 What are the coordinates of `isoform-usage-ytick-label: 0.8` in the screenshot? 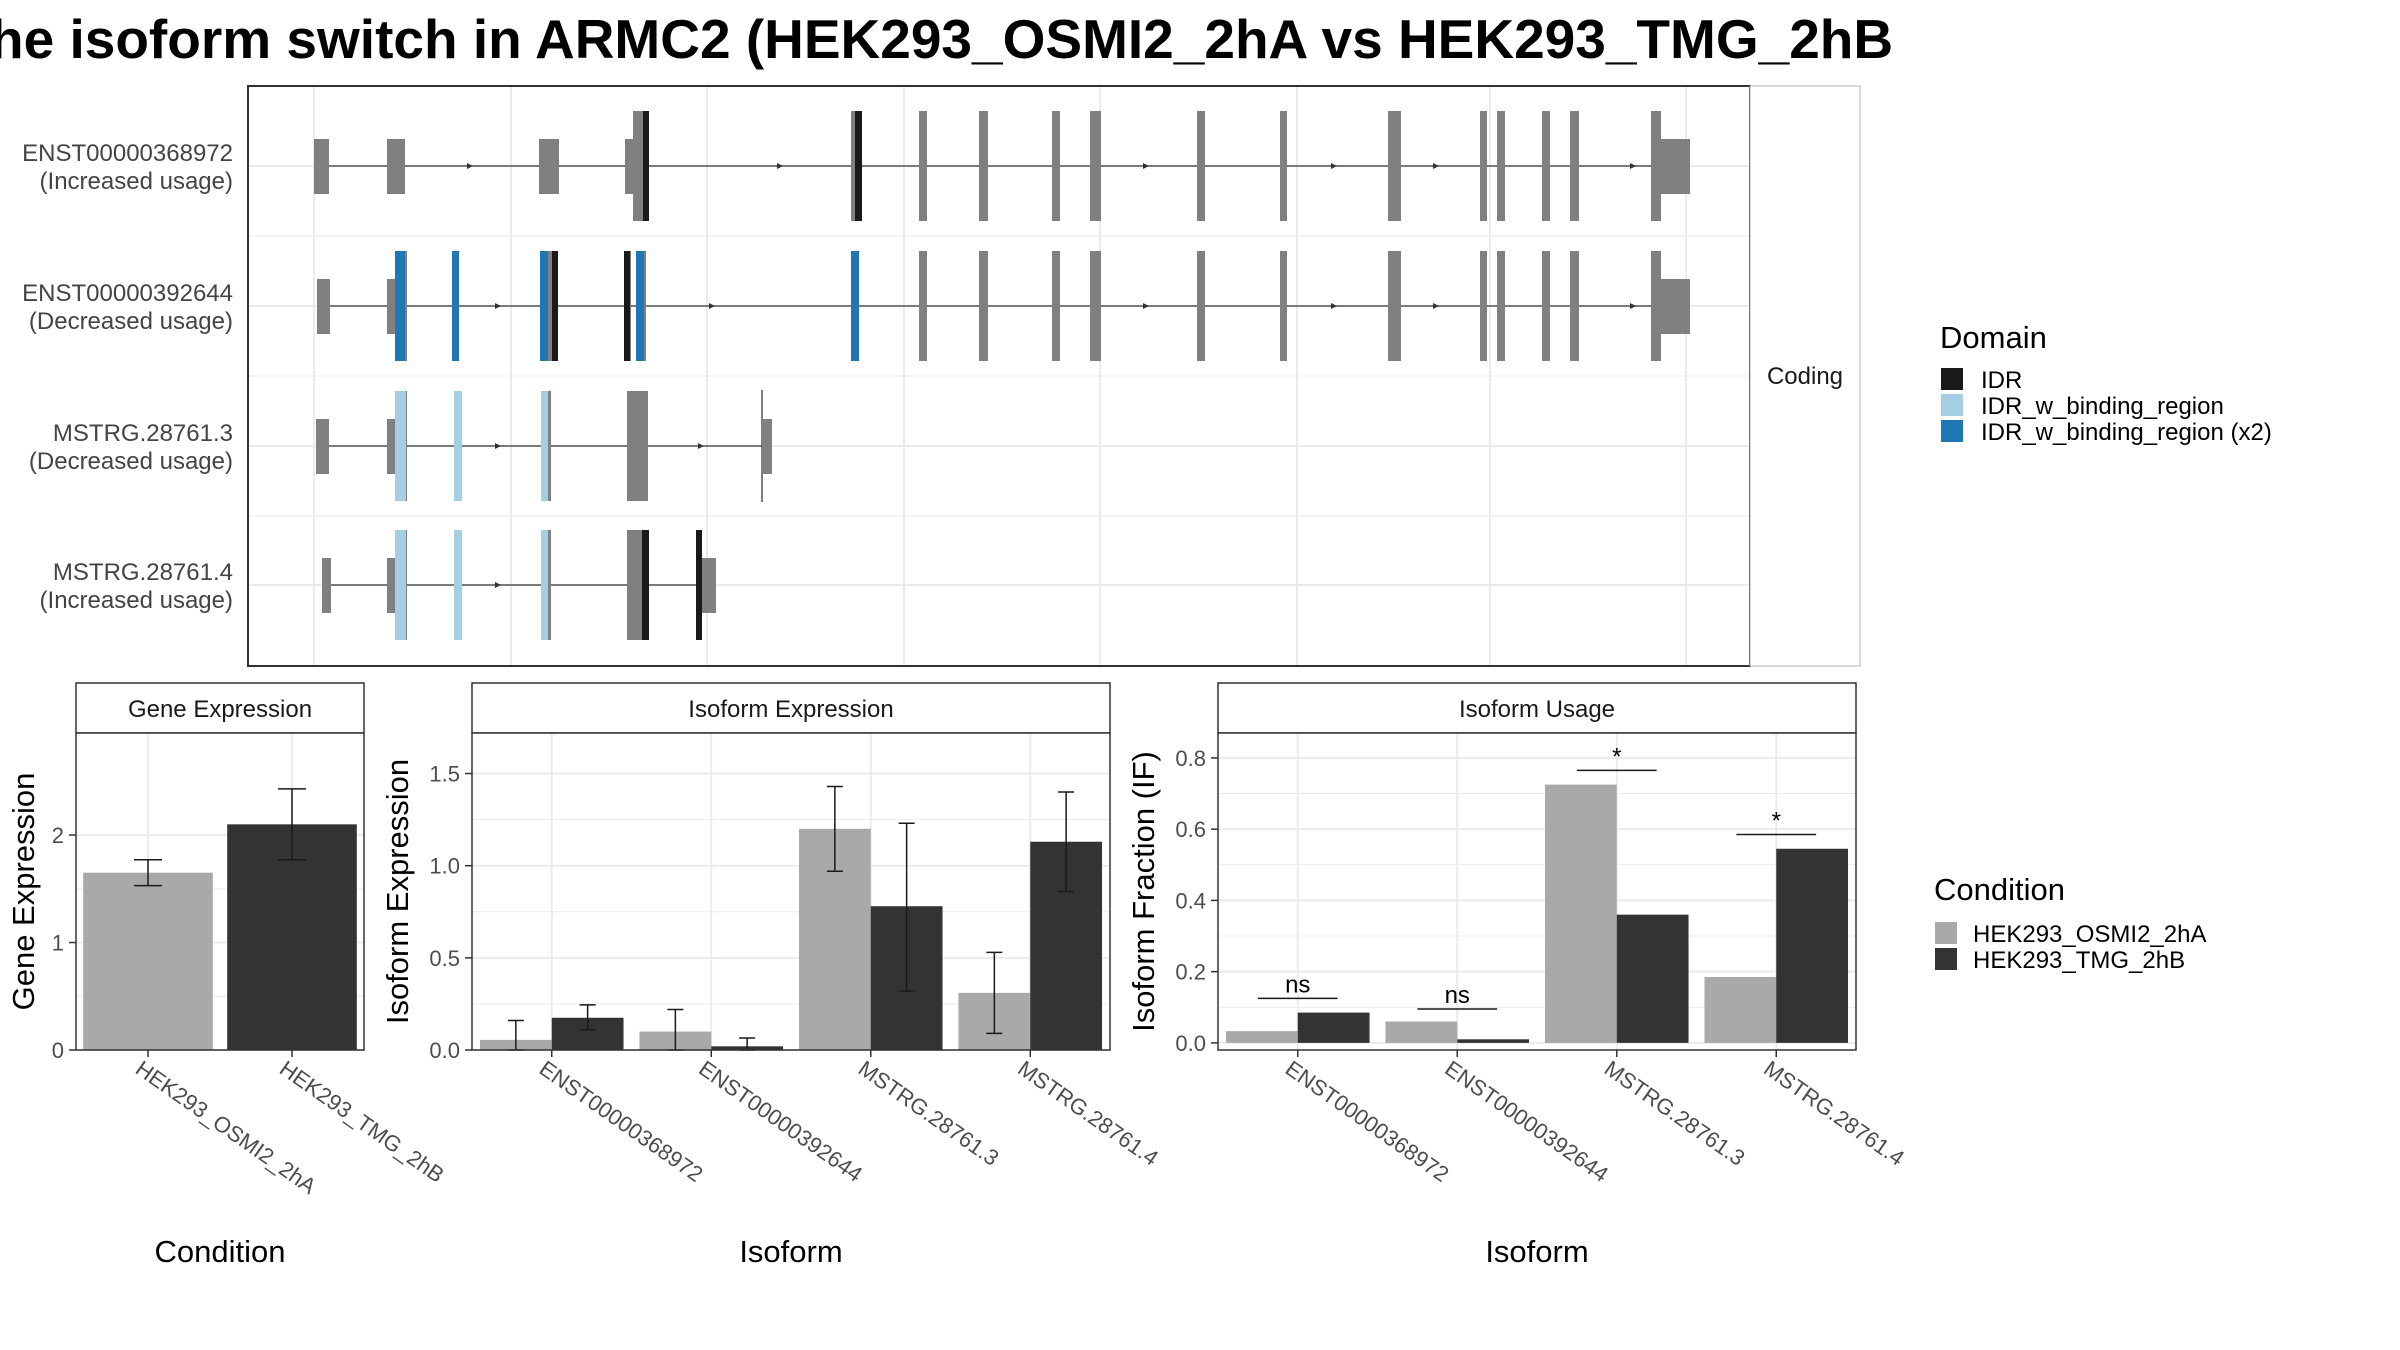 It's located at (1190, 758).